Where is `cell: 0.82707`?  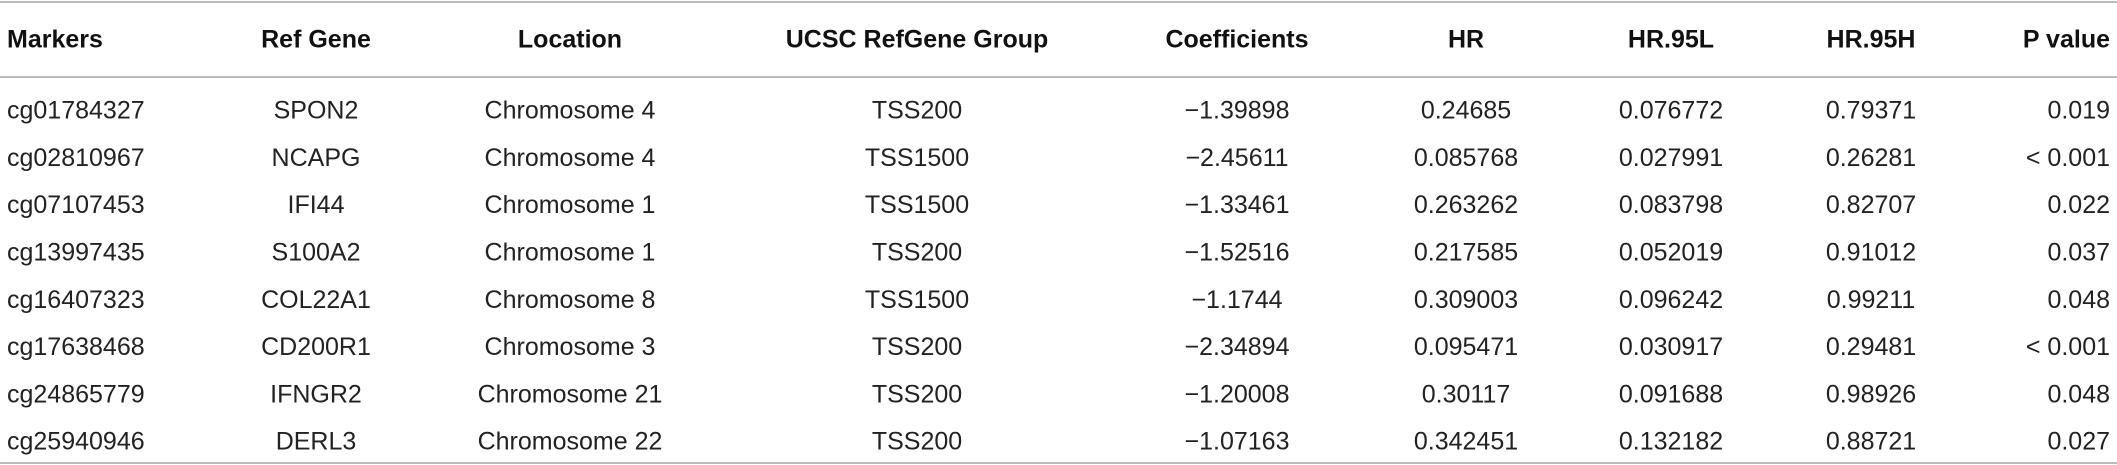 cell: 0.82707 is located at coordinates (1871, 205).